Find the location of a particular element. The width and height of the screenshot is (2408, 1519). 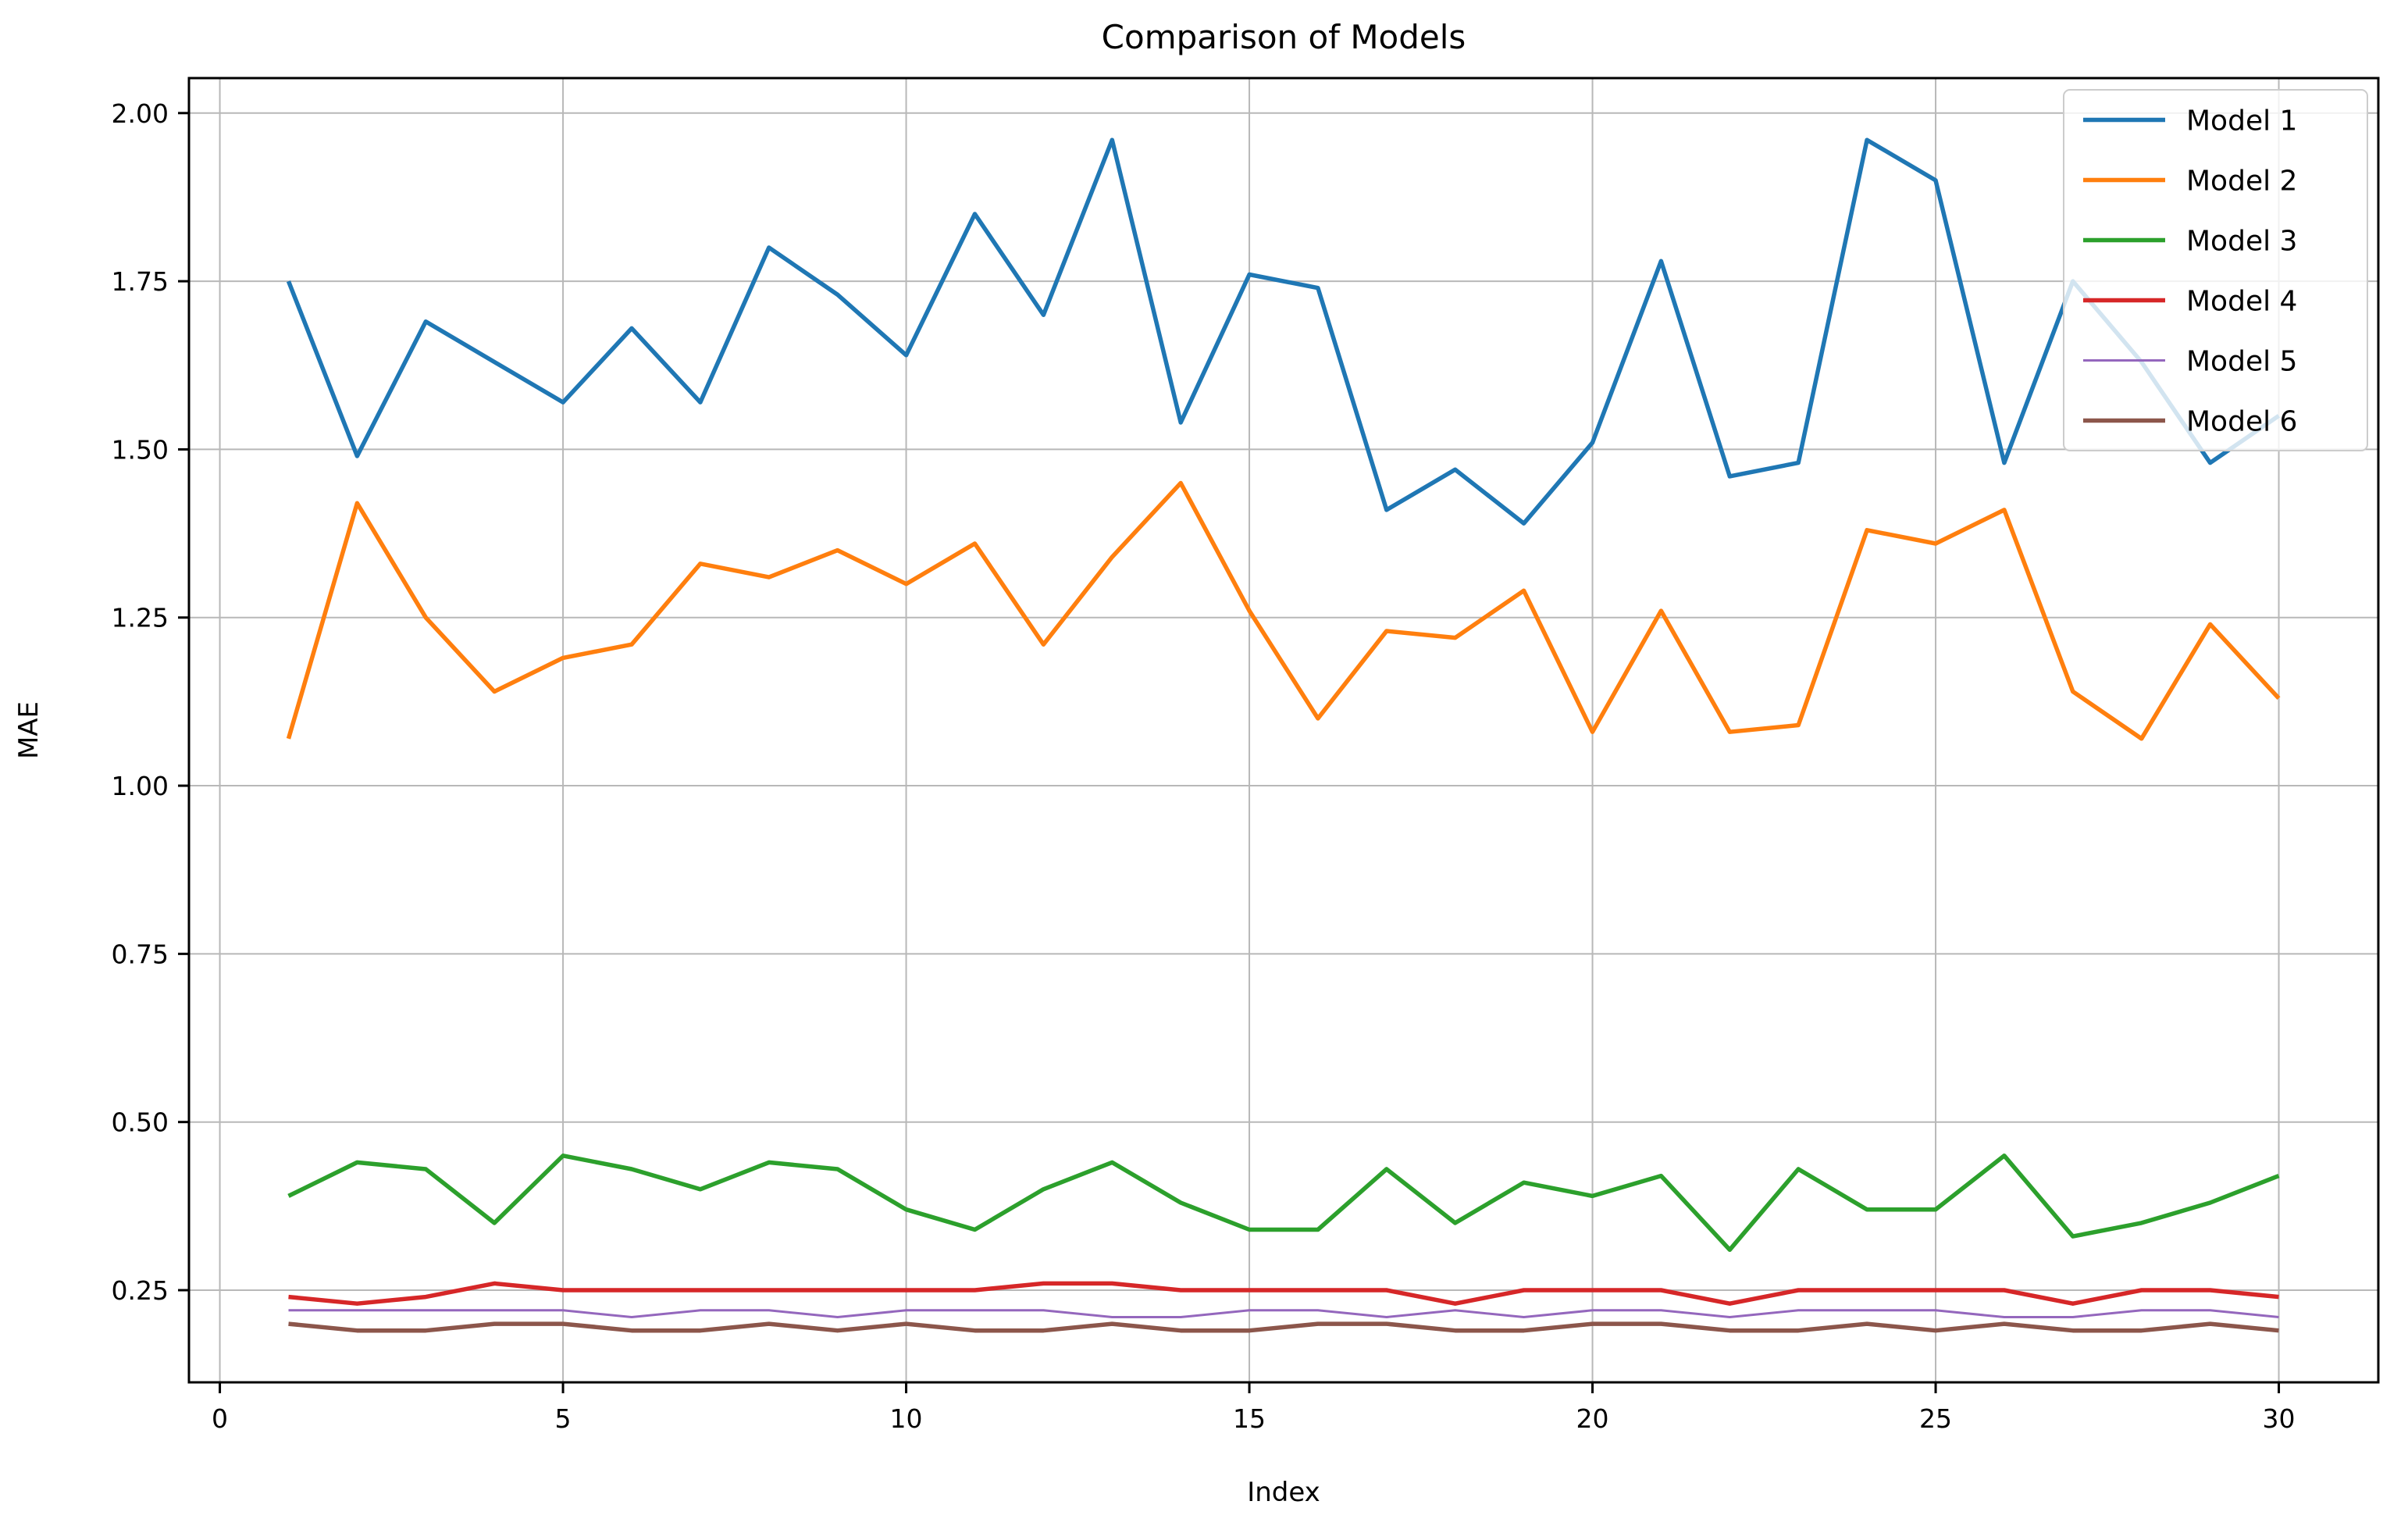

x-tick-label: 15 is located at coordinates (1249, 1418).